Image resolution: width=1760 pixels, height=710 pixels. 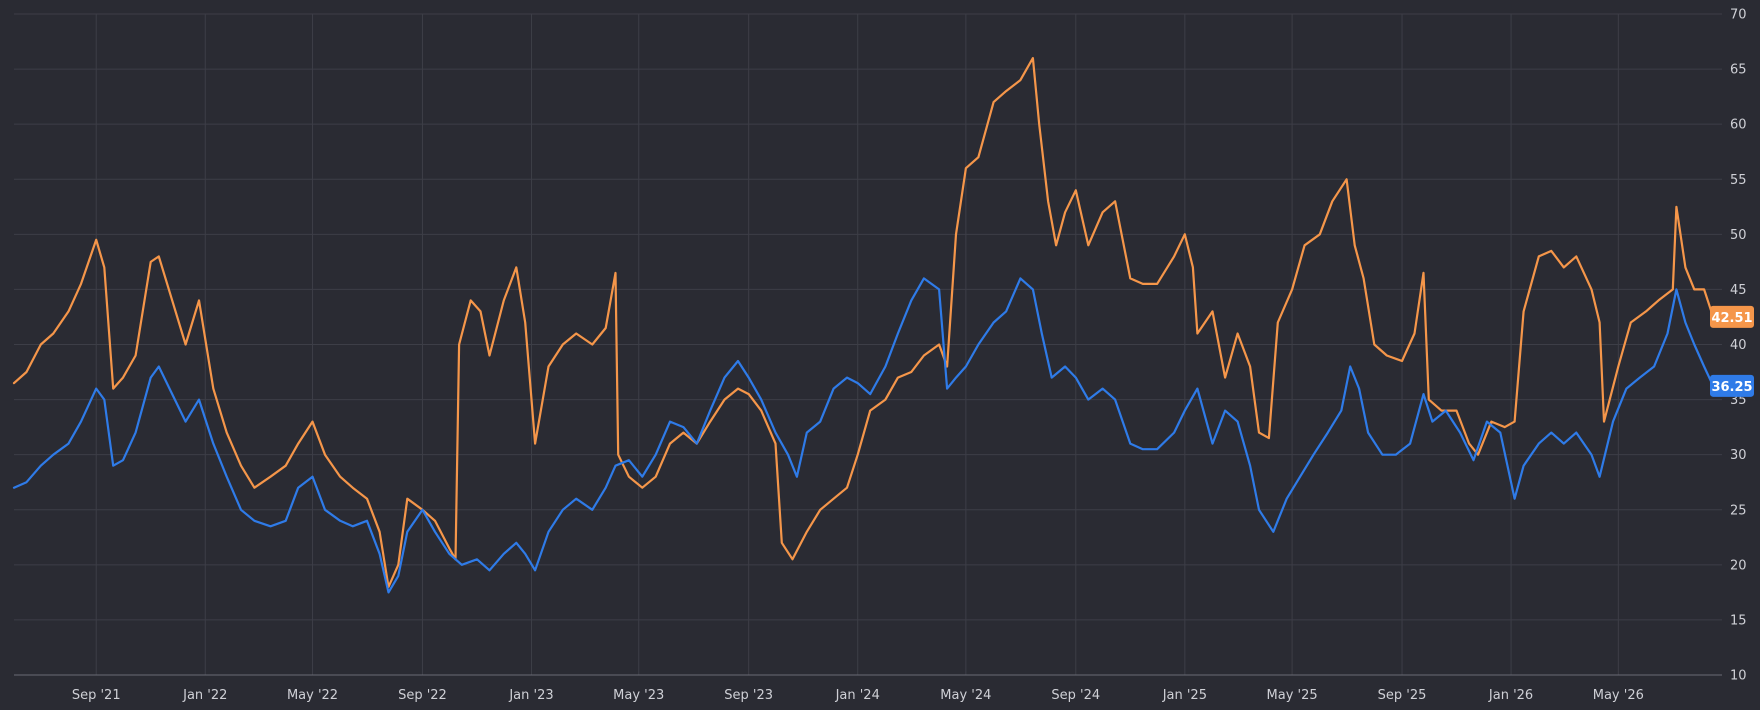 I want to click on y-tick-label: 60, so click(x=1738, y=125).